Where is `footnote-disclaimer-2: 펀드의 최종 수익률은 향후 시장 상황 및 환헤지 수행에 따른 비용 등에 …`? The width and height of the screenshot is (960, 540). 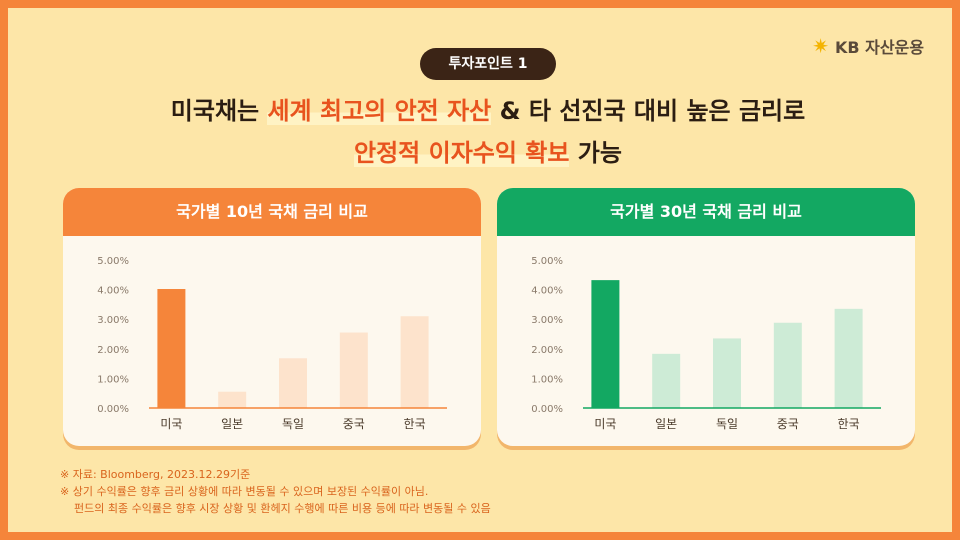
footnote-disclaimer-2: 펀드의 최종 수익률은 향후 시장 상황 및 환헤지 수행에 따른 비용 등에 … is located at coordinates (282, 508).